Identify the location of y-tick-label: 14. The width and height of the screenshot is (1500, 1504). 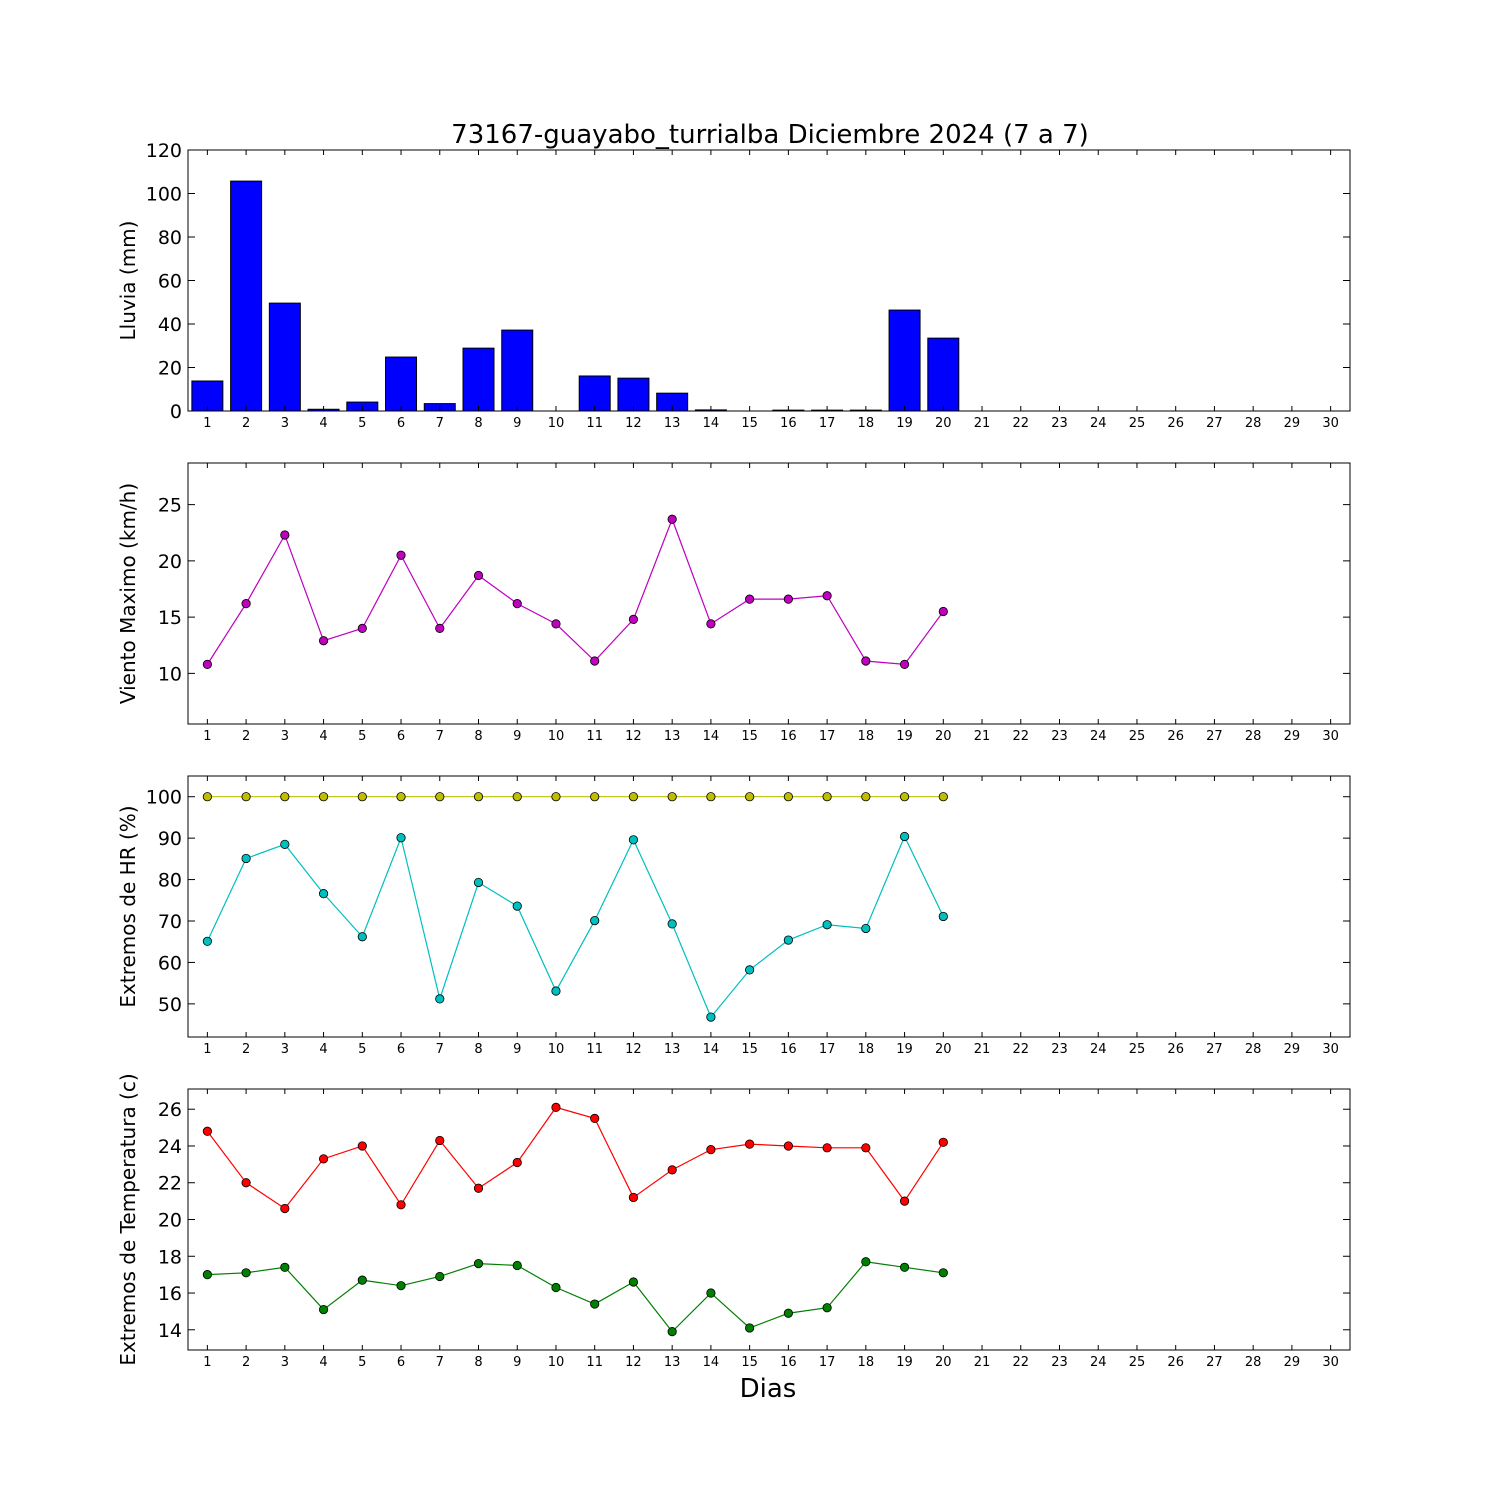
(170, 1331).